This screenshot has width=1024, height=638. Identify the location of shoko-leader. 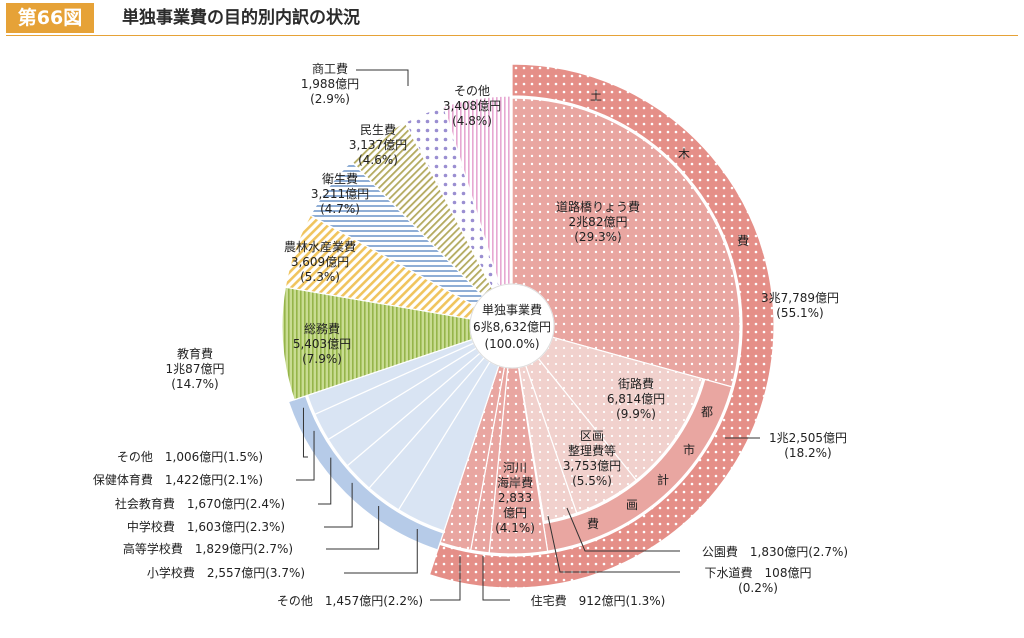
(382, 77).